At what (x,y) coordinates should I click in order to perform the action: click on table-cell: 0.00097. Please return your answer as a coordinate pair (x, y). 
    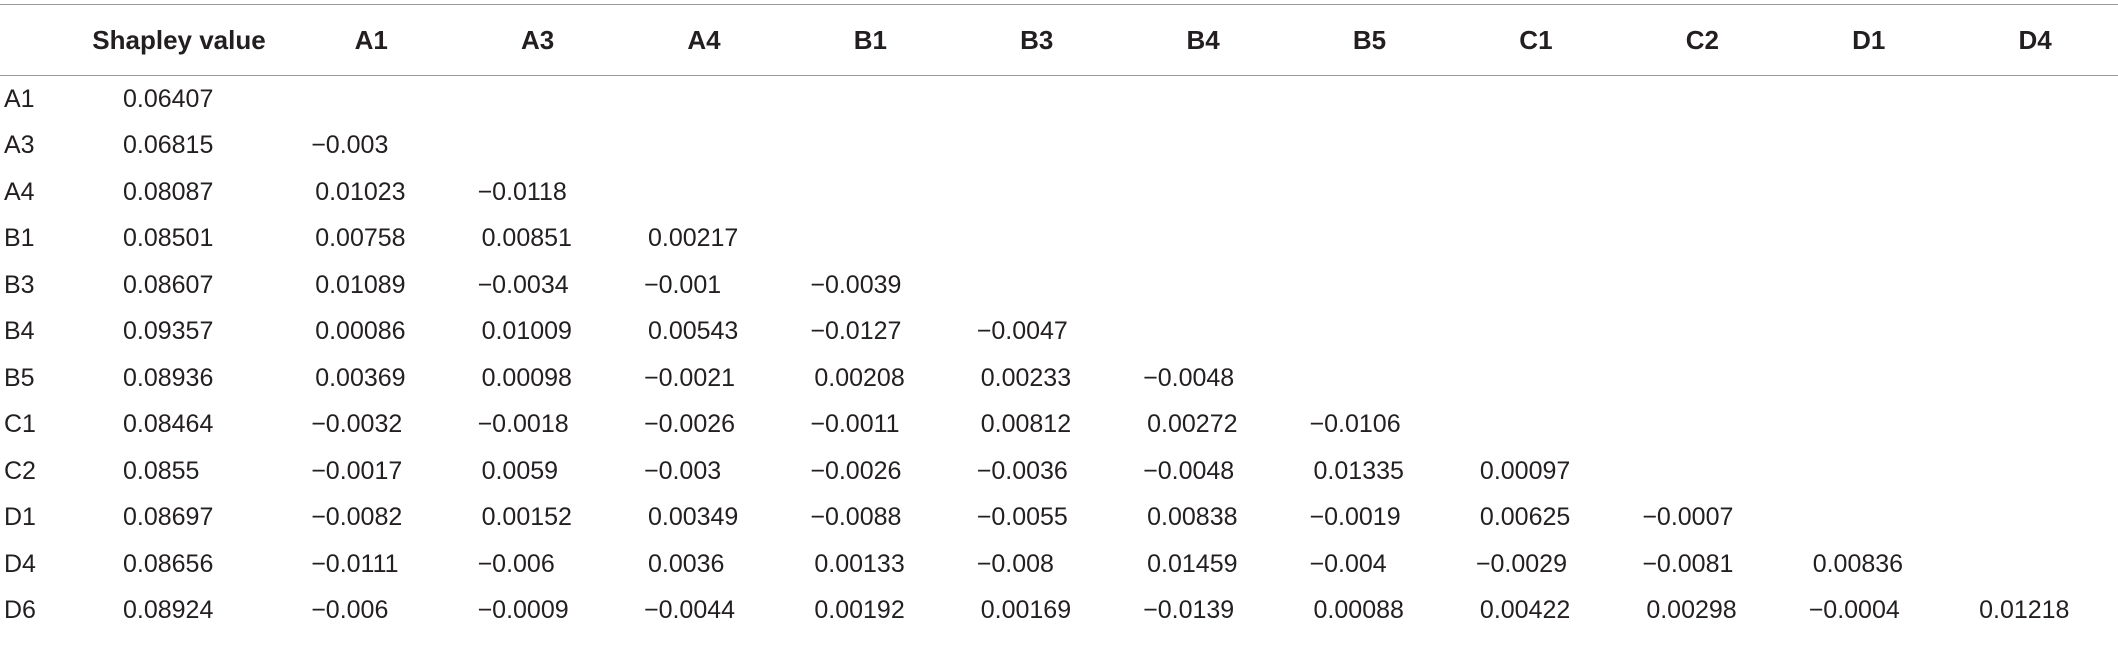
    Looking at the image, I should click on (1536, 471).